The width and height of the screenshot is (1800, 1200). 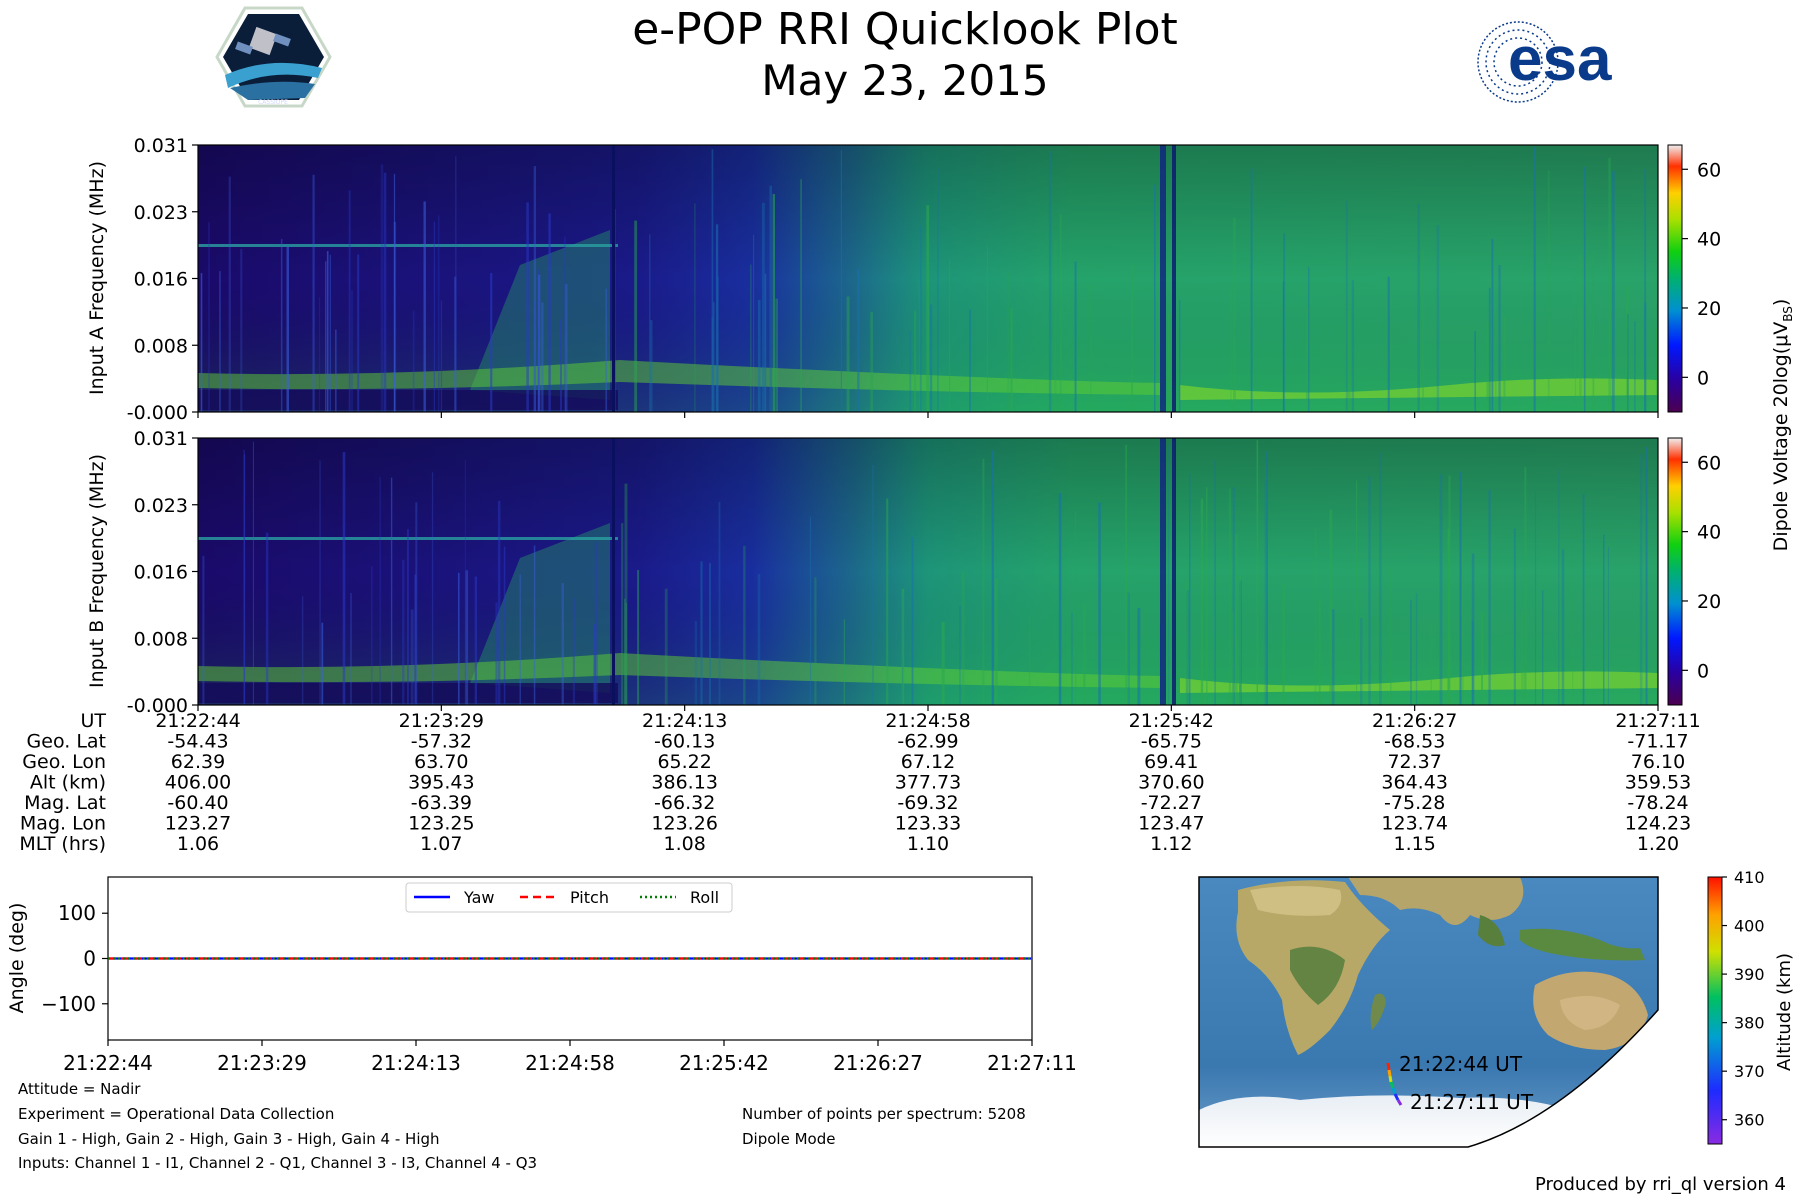 I want to click on spectrogram-b-yaxis: -0.000 0.008 0.016 0.023 0.031, so click(x=162, y=572).